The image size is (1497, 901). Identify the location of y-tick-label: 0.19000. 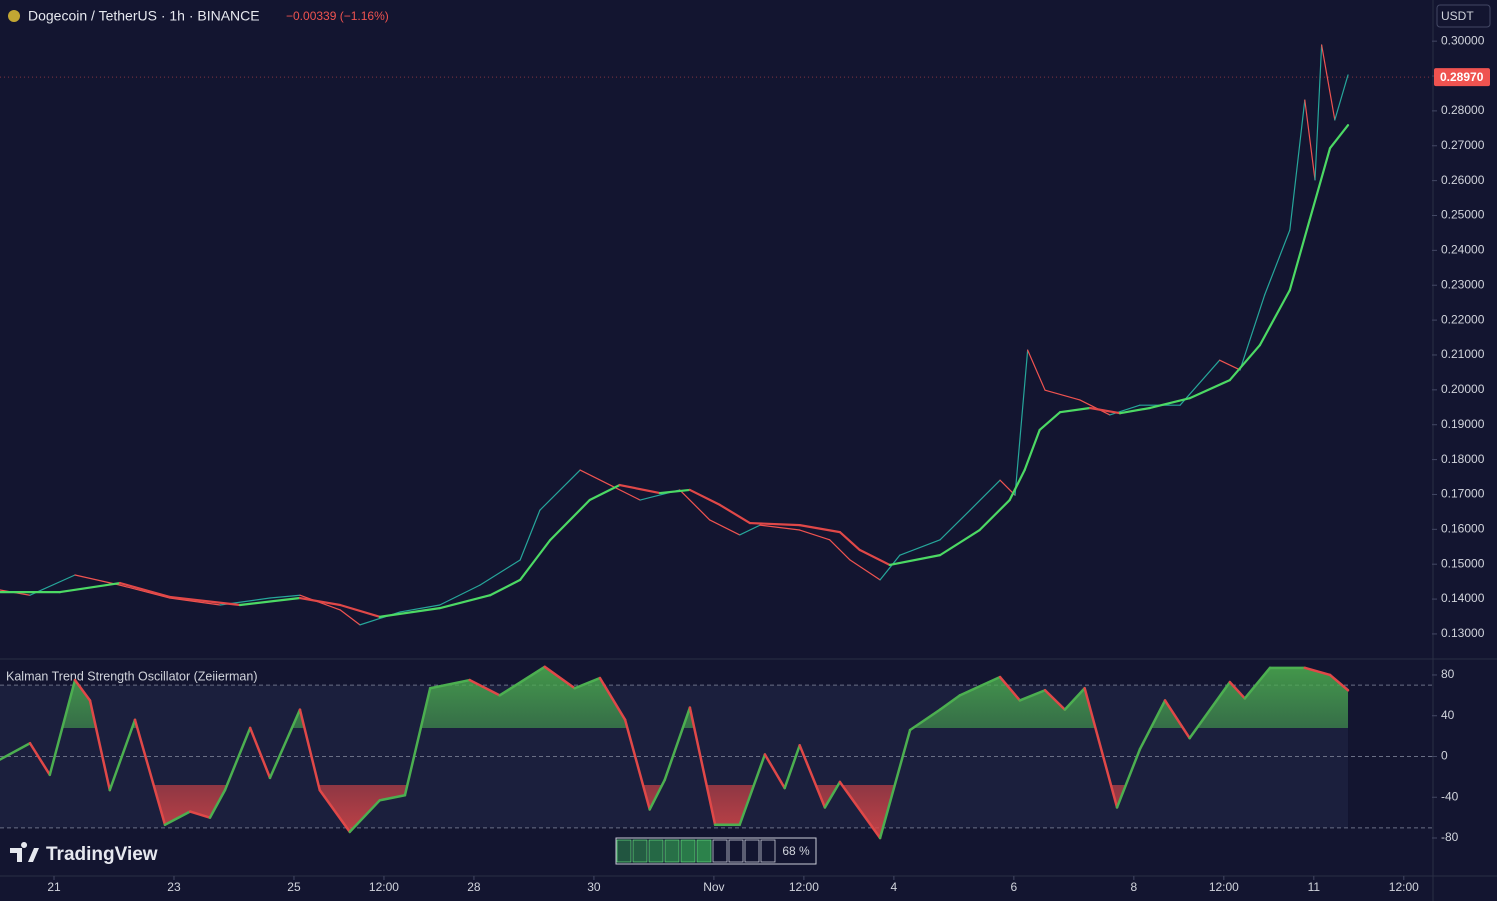
(1463, 424).